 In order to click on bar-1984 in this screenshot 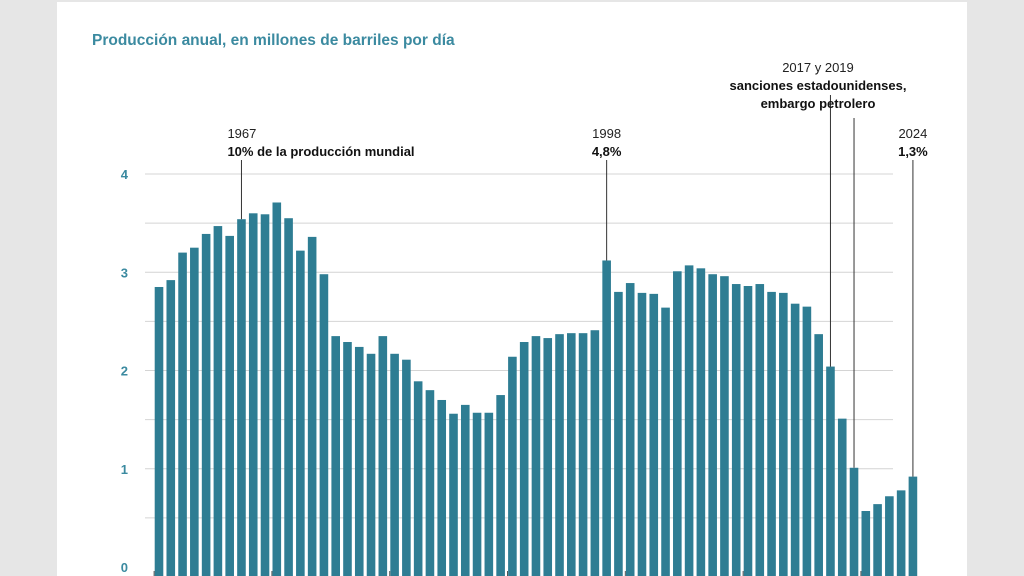, I will do `click(442, 487)`.